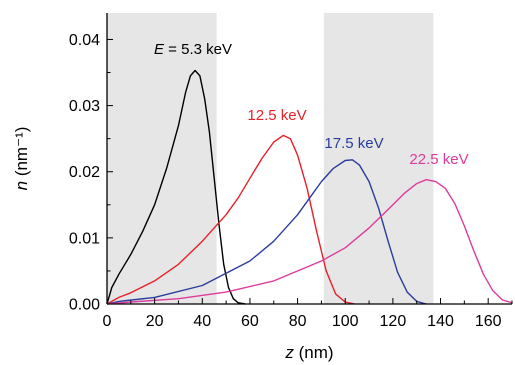 This screenshot has height=365, width=515. I want to click on x-tick-label: 60, so click(250, 321).